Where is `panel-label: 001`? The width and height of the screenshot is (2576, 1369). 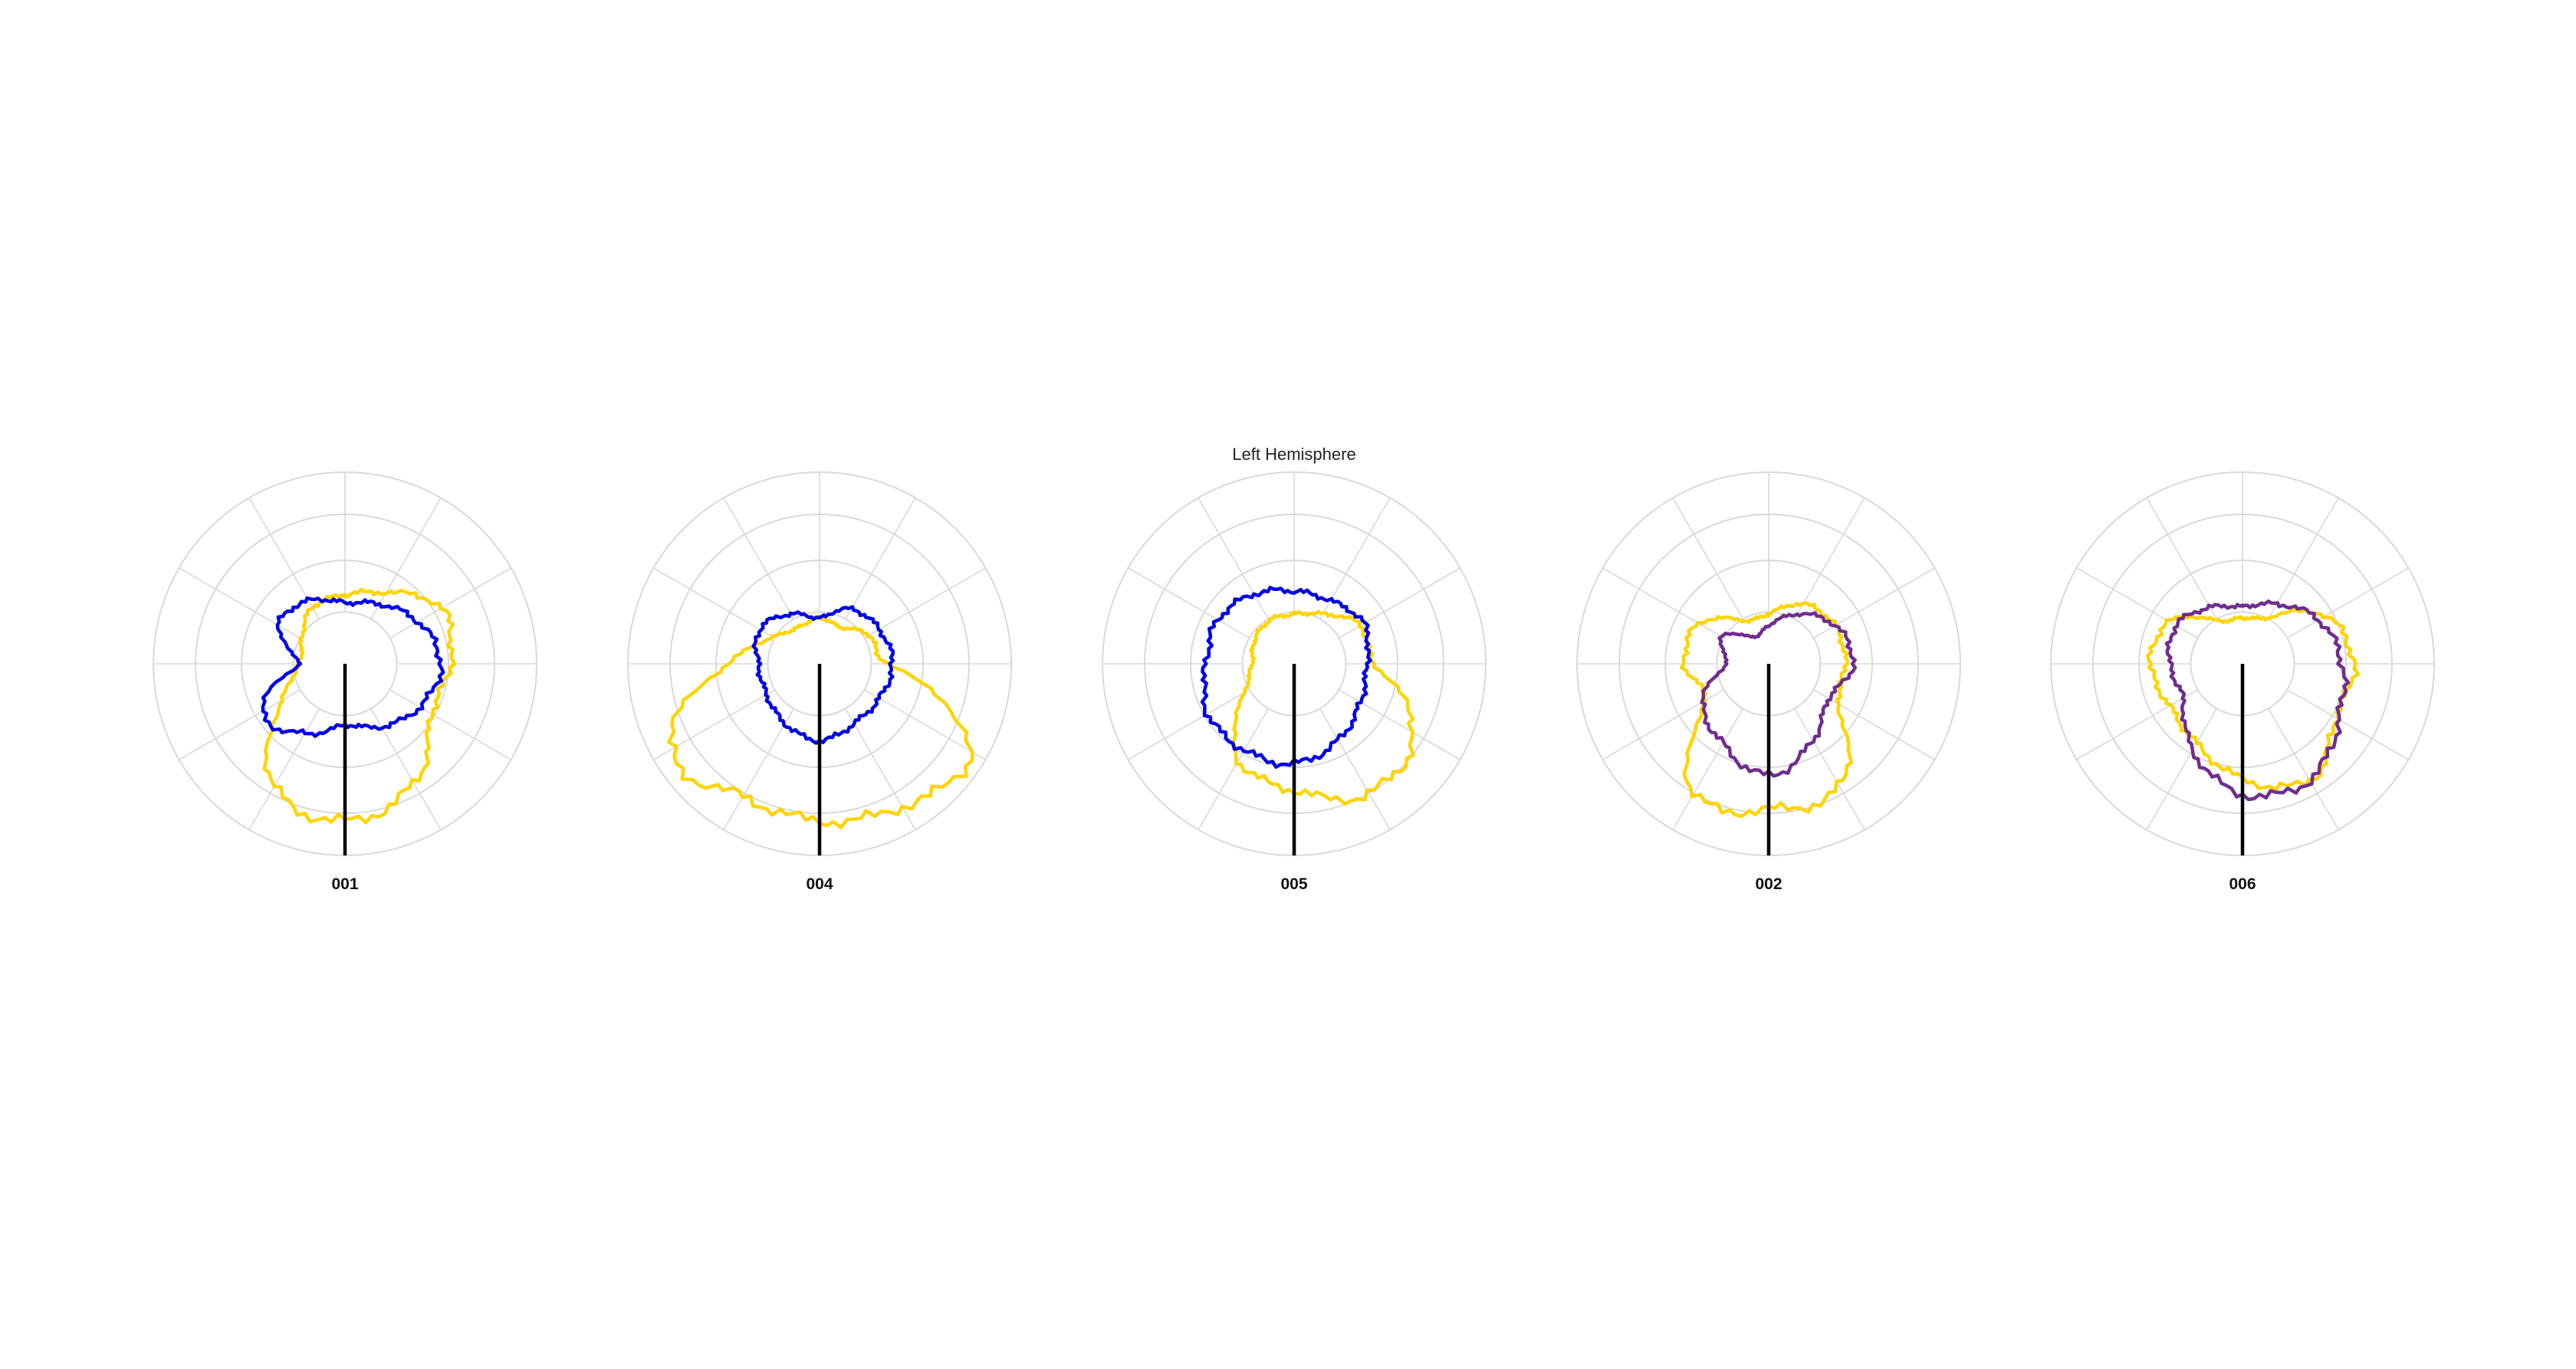 panel-label: 001 is located at coordinates (344, 884).